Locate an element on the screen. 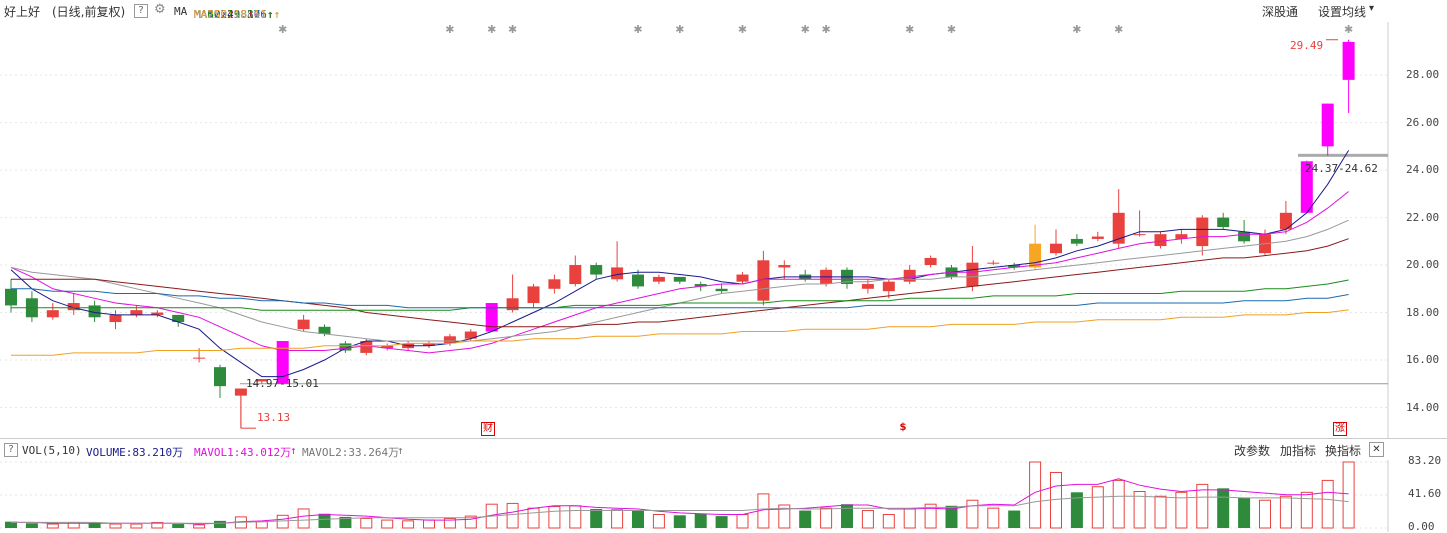  ma-item: MA10:23.10 ↑ is located at coordinates (234, 14).